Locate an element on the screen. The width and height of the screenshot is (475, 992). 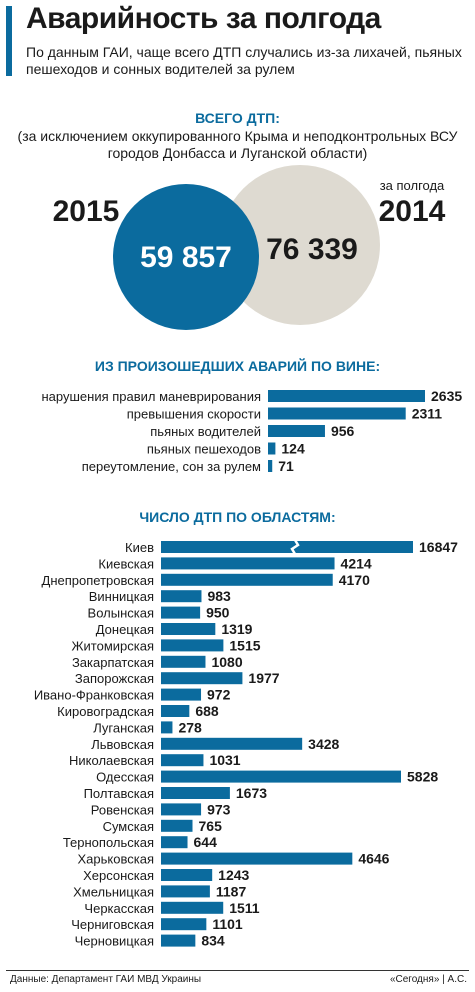
region-value: 1101 is located at coordinates (227, 924).